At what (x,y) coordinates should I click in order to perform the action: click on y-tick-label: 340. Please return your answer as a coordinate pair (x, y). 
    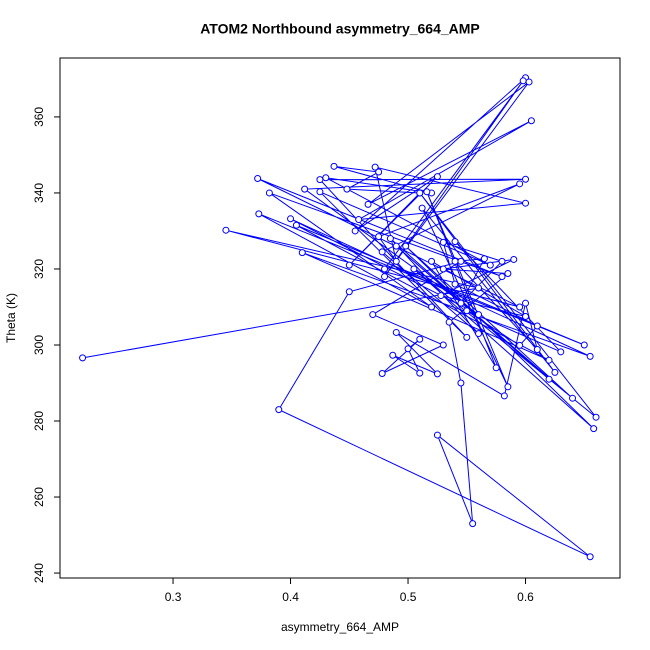
    Looking at the image, I should click on (39, 193).